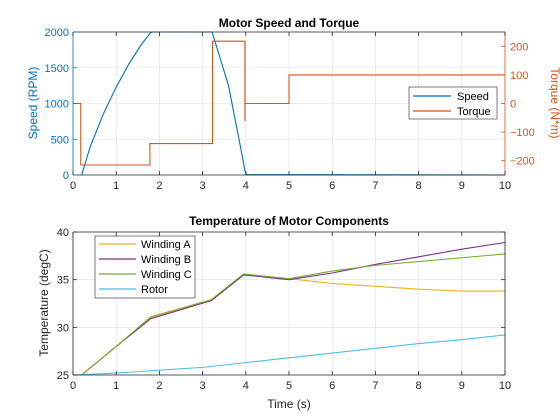  I want to click on top-y-tick-label-0: 0, so click(66, 176).